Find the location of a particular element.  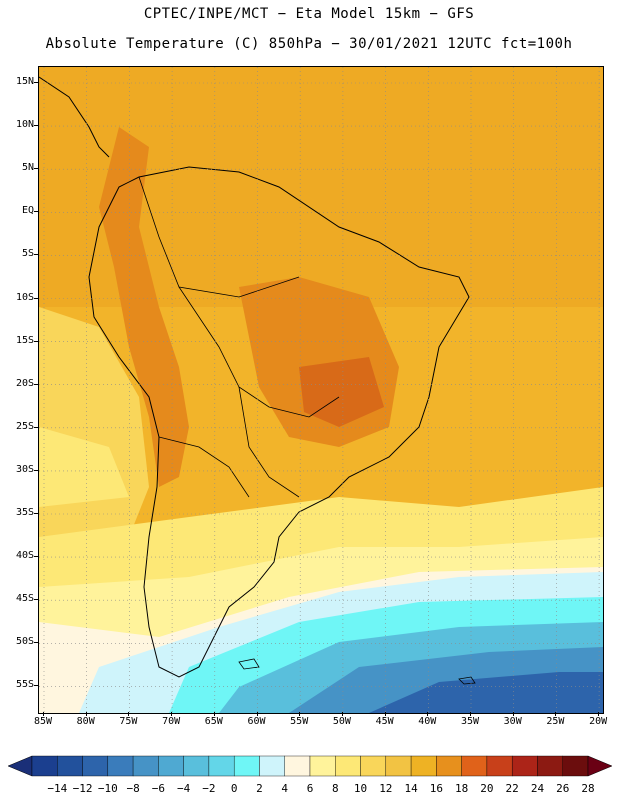

colorbar-label: 2 is located at coordinates (259, 788).